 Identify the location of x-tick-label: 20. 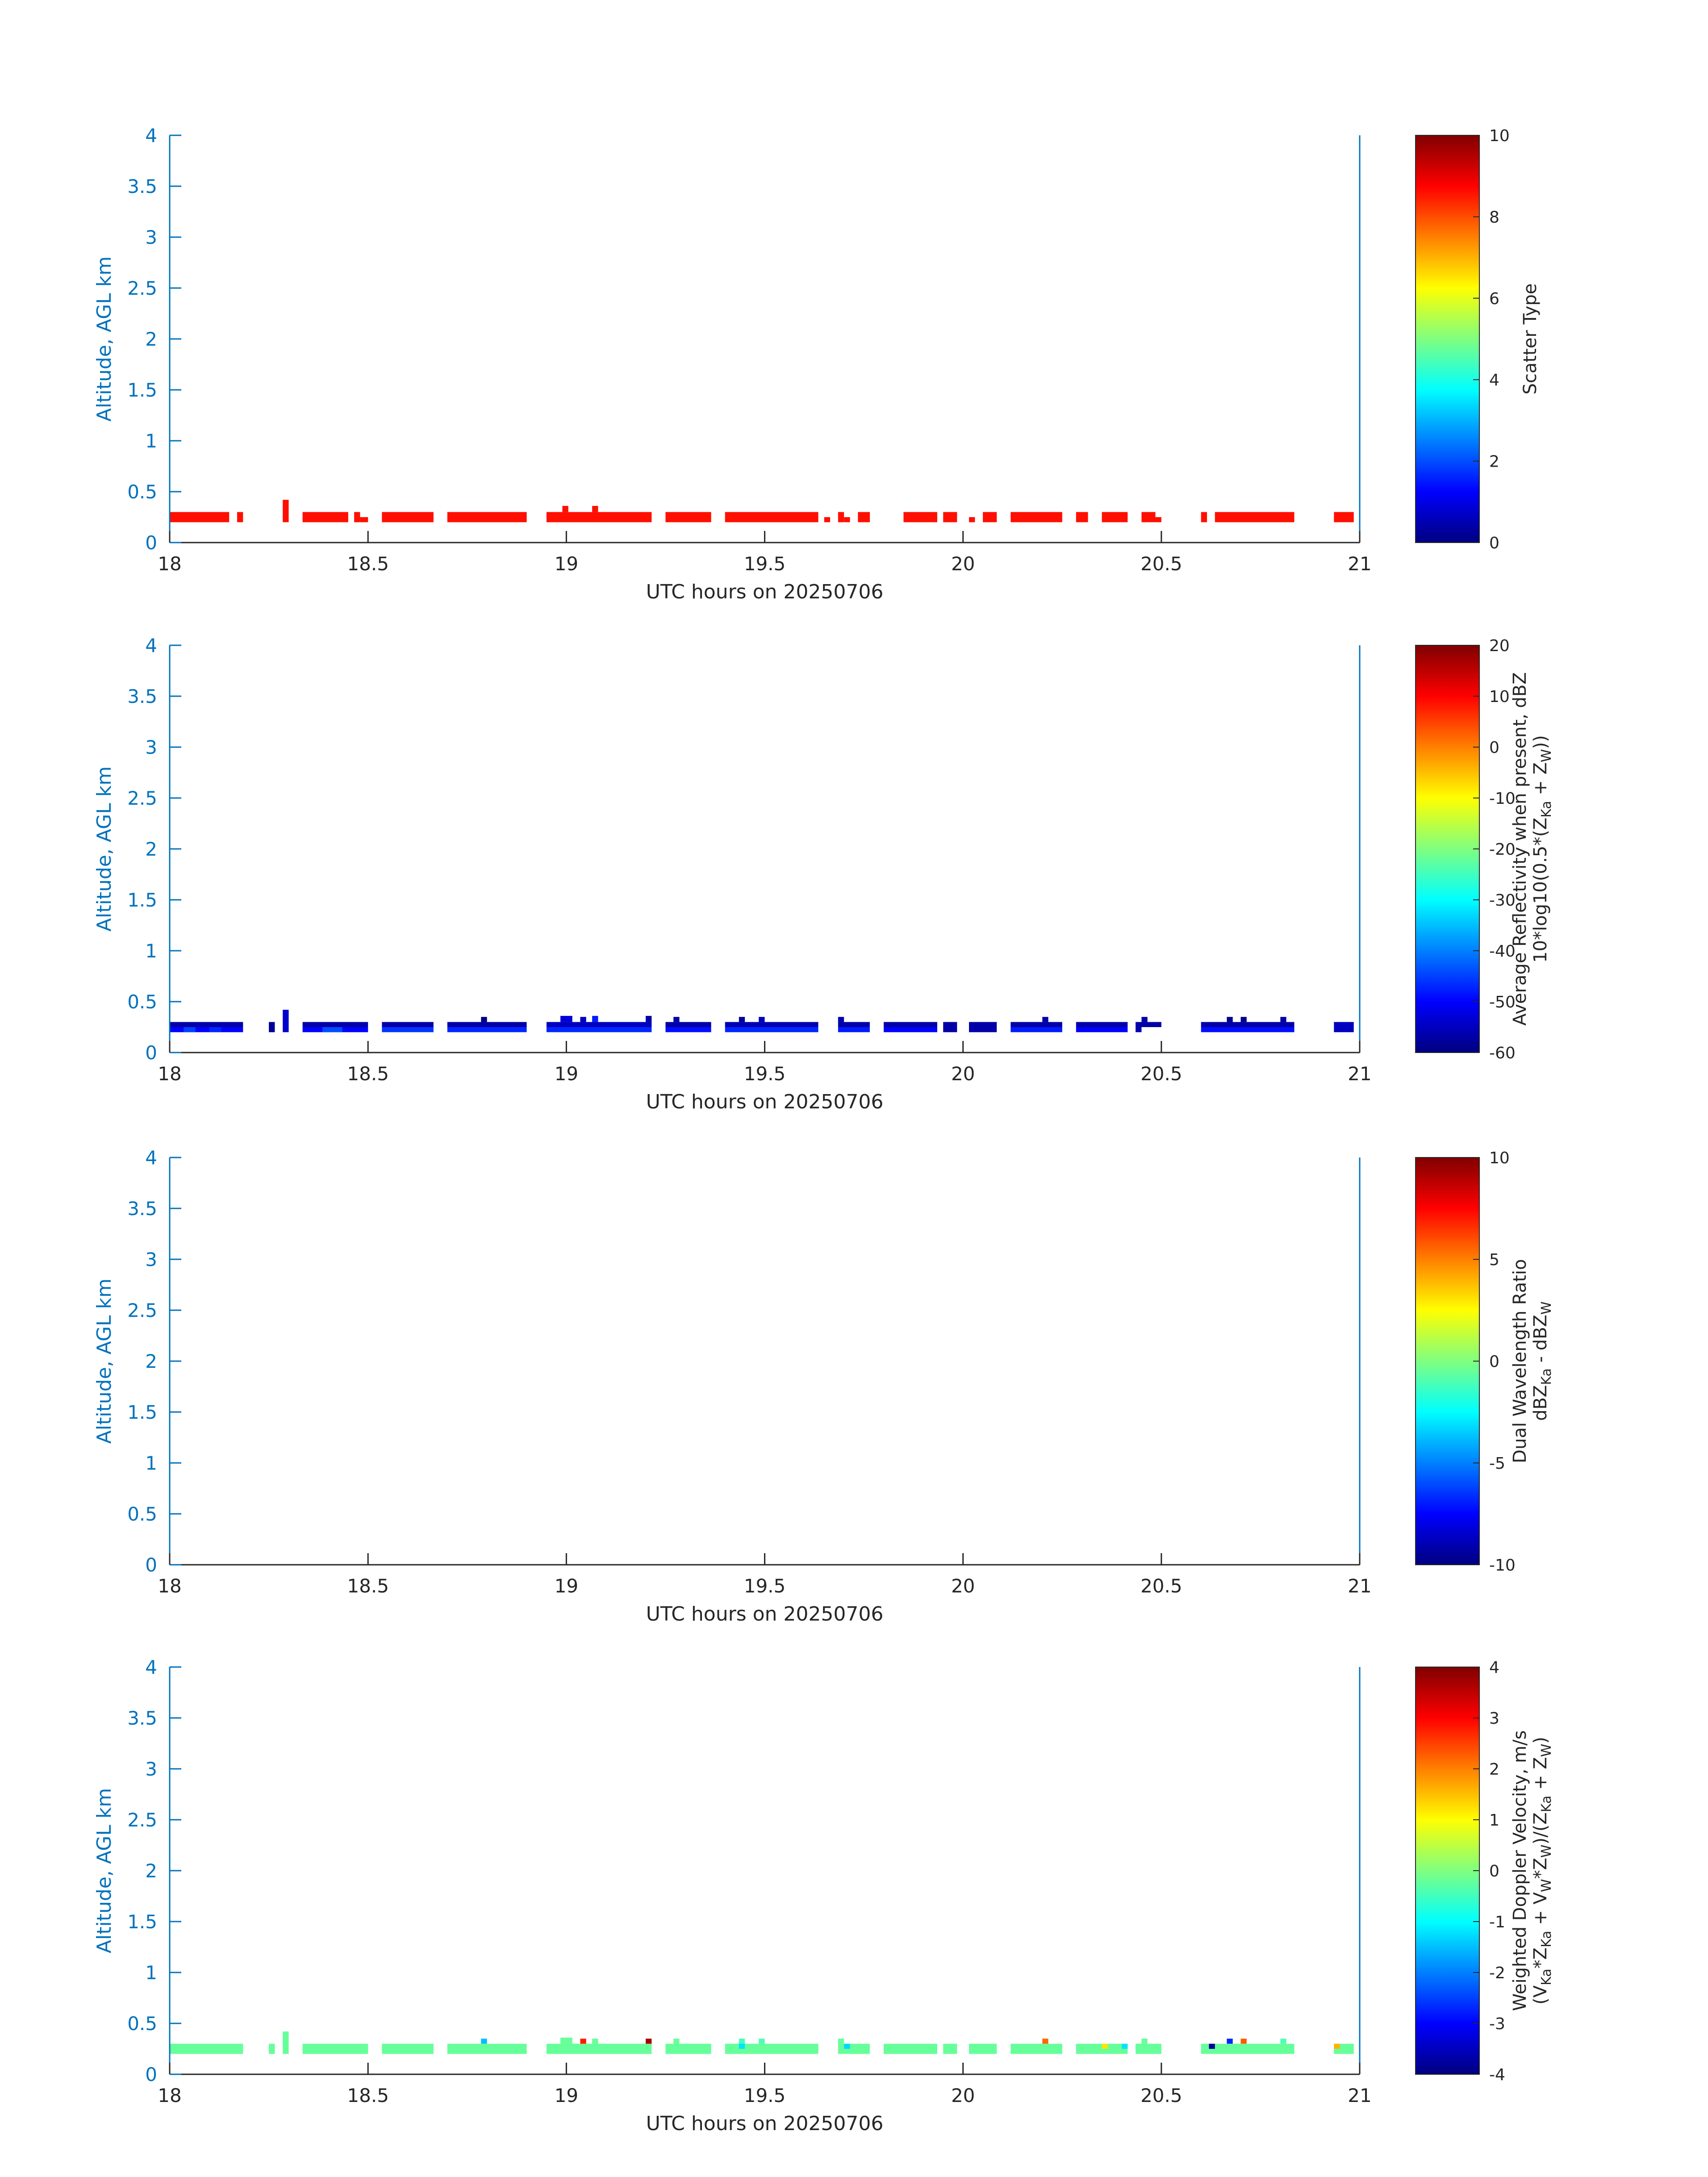
(963, 564).